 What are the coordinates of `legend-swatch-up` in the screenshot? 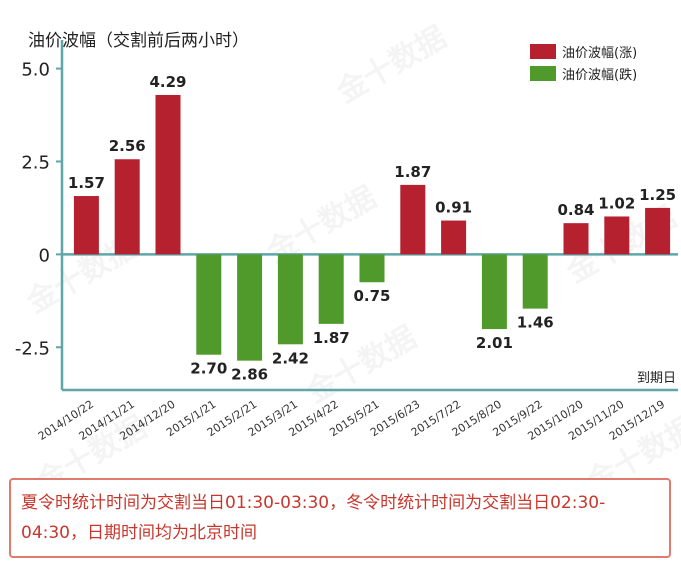 It's located at (543, 51).